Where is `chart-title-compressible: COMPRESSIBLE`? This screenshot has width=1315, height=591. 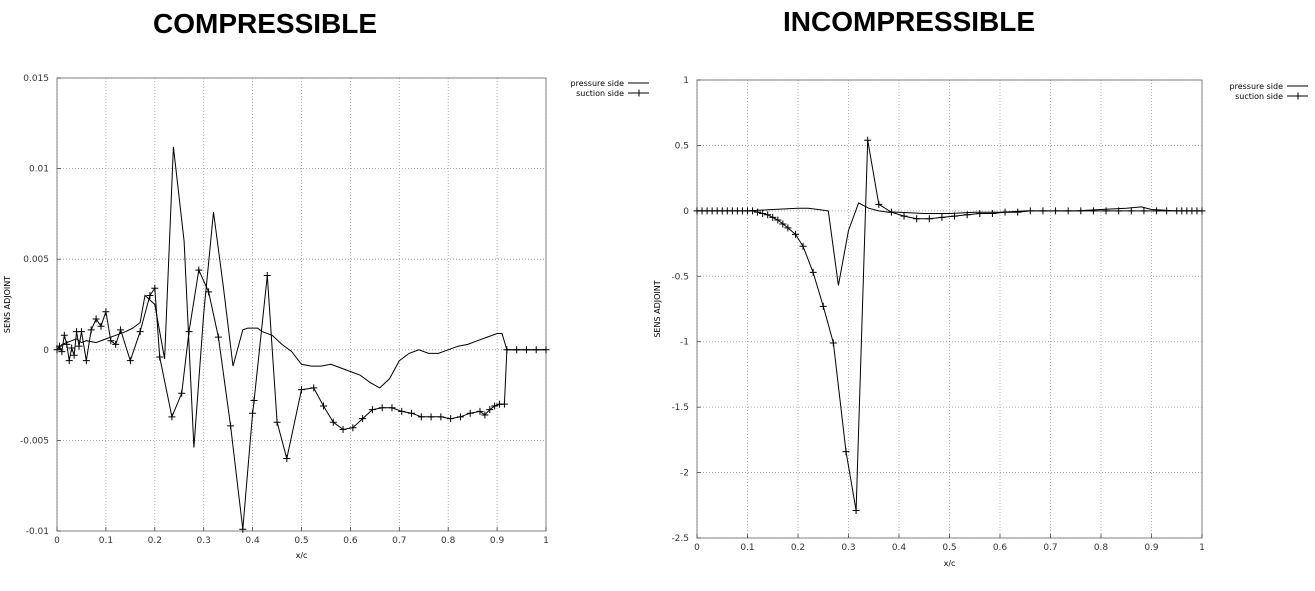 chart-title-compressible: COMPRESSIBLE is located at coordinates (265, 23).